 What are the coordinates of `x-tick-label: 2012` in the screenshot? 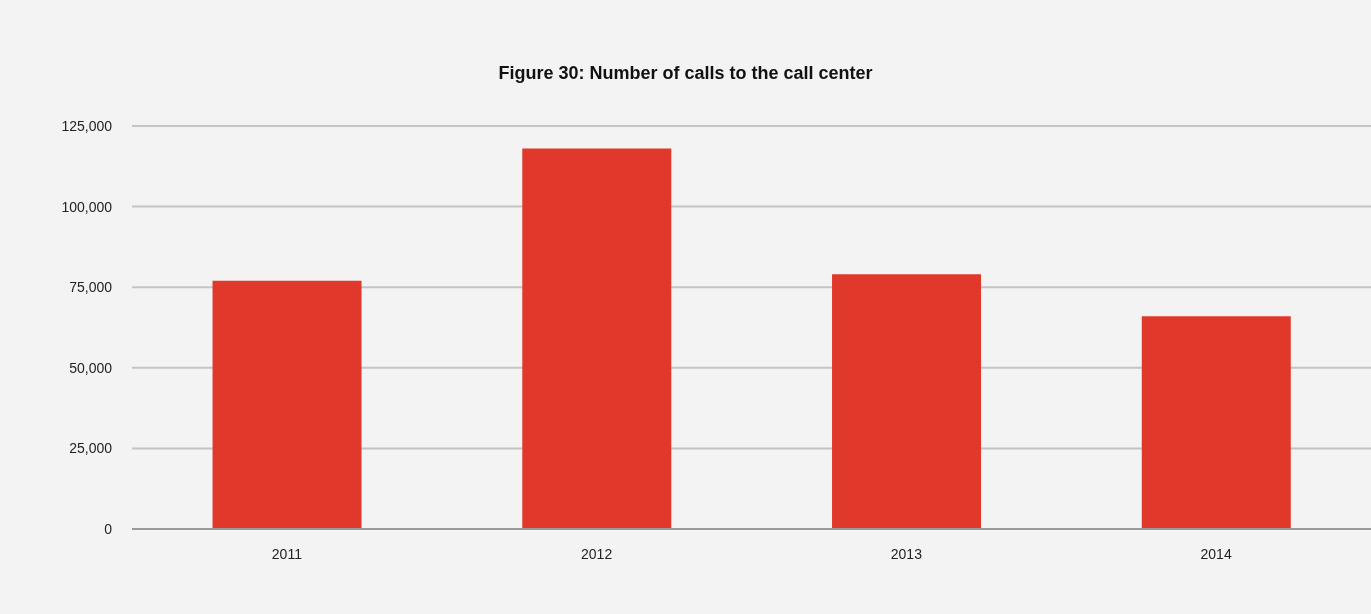 It's located at (597, 553).